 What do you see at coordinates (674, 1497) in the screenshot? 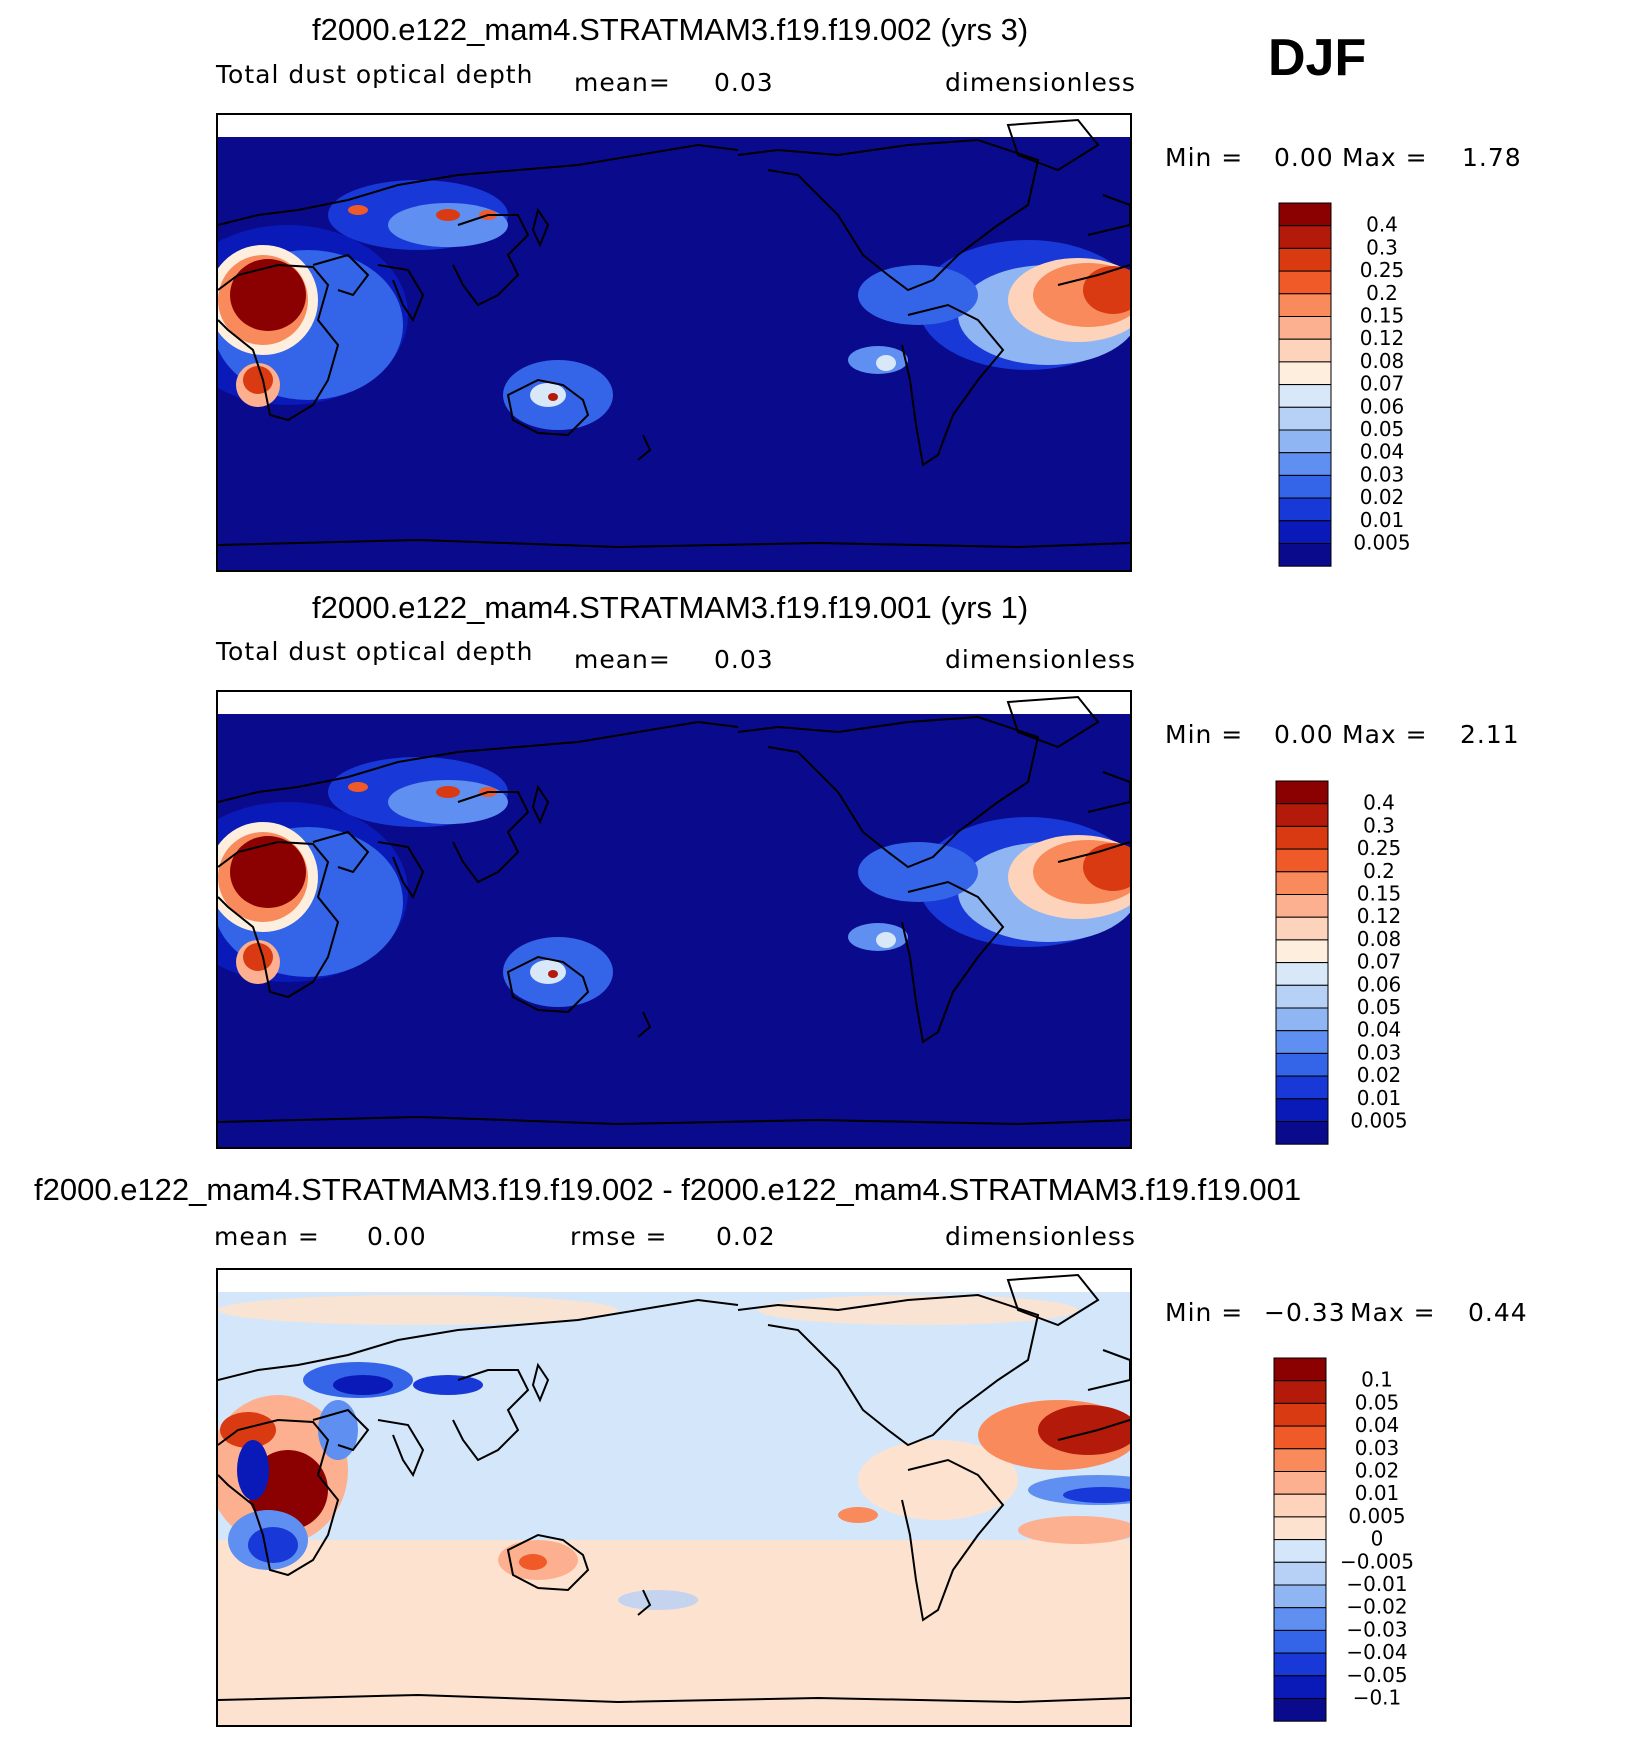
I see `panel-3-map` at bounding box center [674, 1497].